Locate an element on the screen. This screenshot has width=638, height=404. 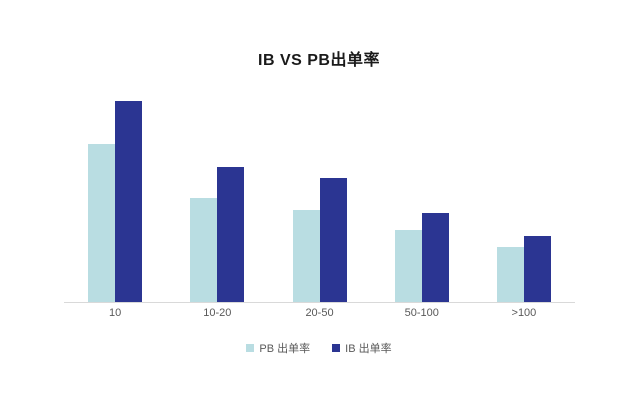
legend-label-pb: PB 出单率 is located at coordinates (285, 349).